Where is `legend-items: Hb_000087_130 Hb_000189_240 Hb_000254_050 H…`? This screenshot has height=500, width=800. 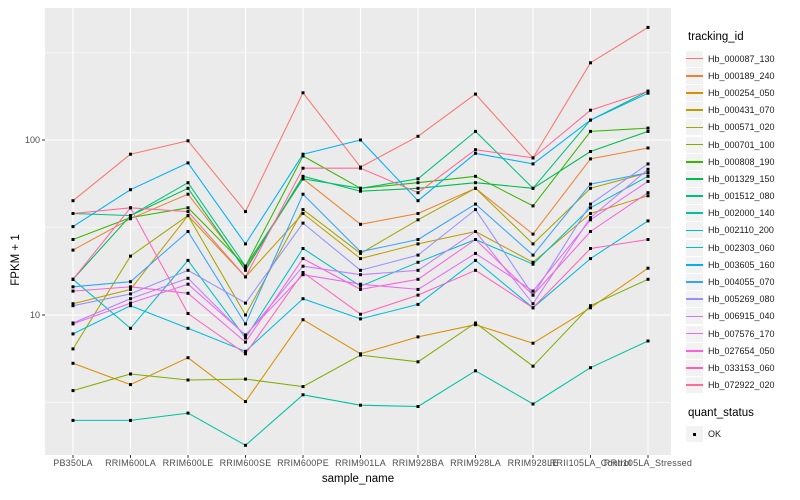
legend-items: Hb_000087_130 Hb_000189_240 Hb_000254_050 H… is located at coordinates (743, 222).